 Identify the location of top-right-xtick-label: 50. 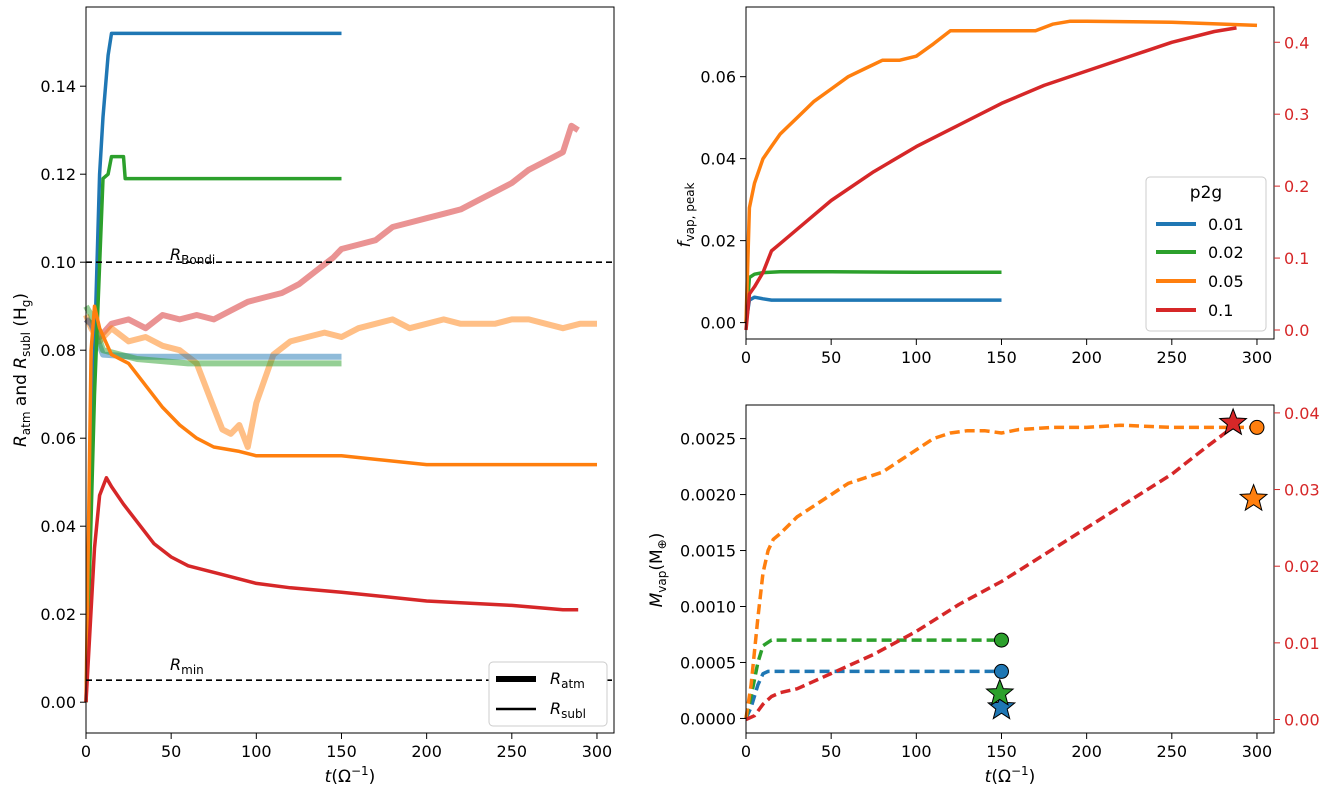
(831, 357).